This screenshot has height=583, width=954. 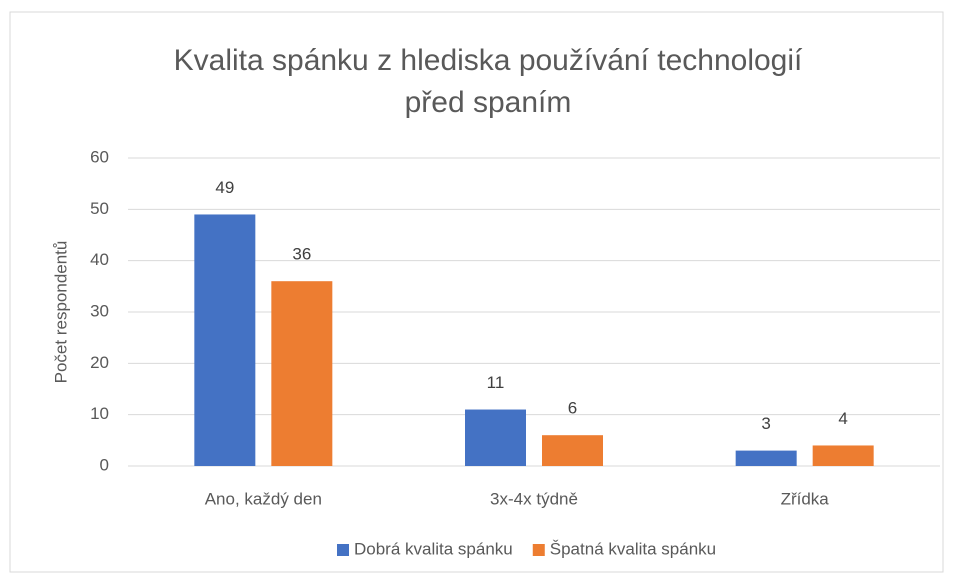 What do you see at coordinates (496, 382) in the screenshot?
I see `value-label: 11` at bounding box center [496, 382].